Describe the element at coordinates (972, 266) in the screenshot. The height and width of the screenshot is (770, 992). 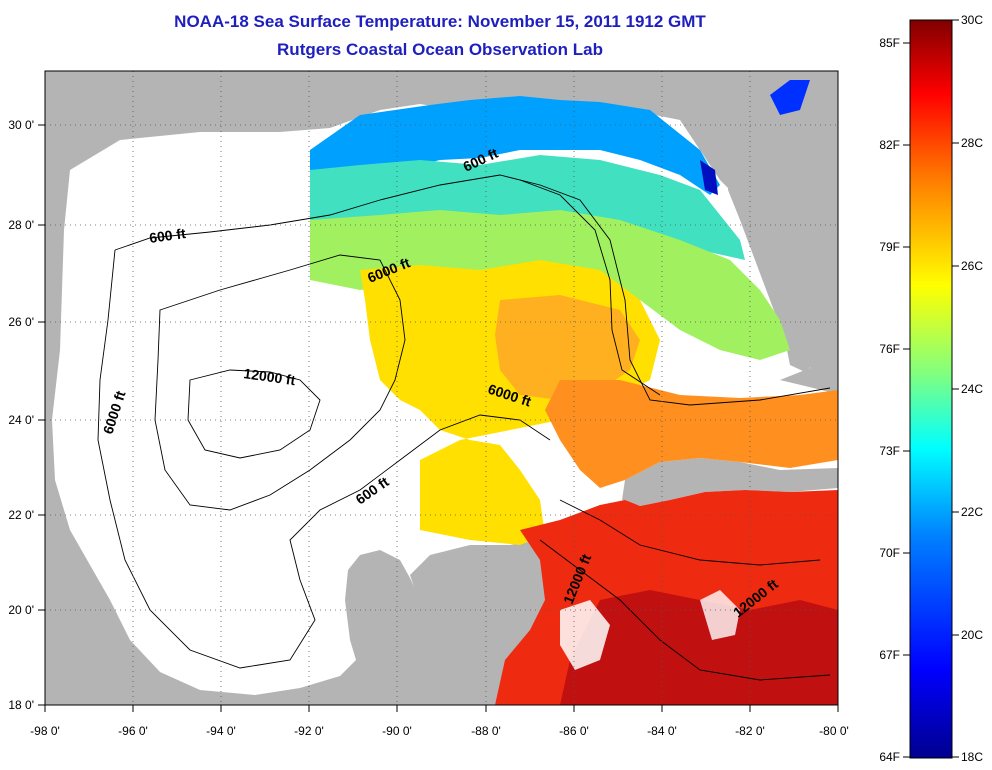
I see `colorbar-c-label: 26C` at that location.